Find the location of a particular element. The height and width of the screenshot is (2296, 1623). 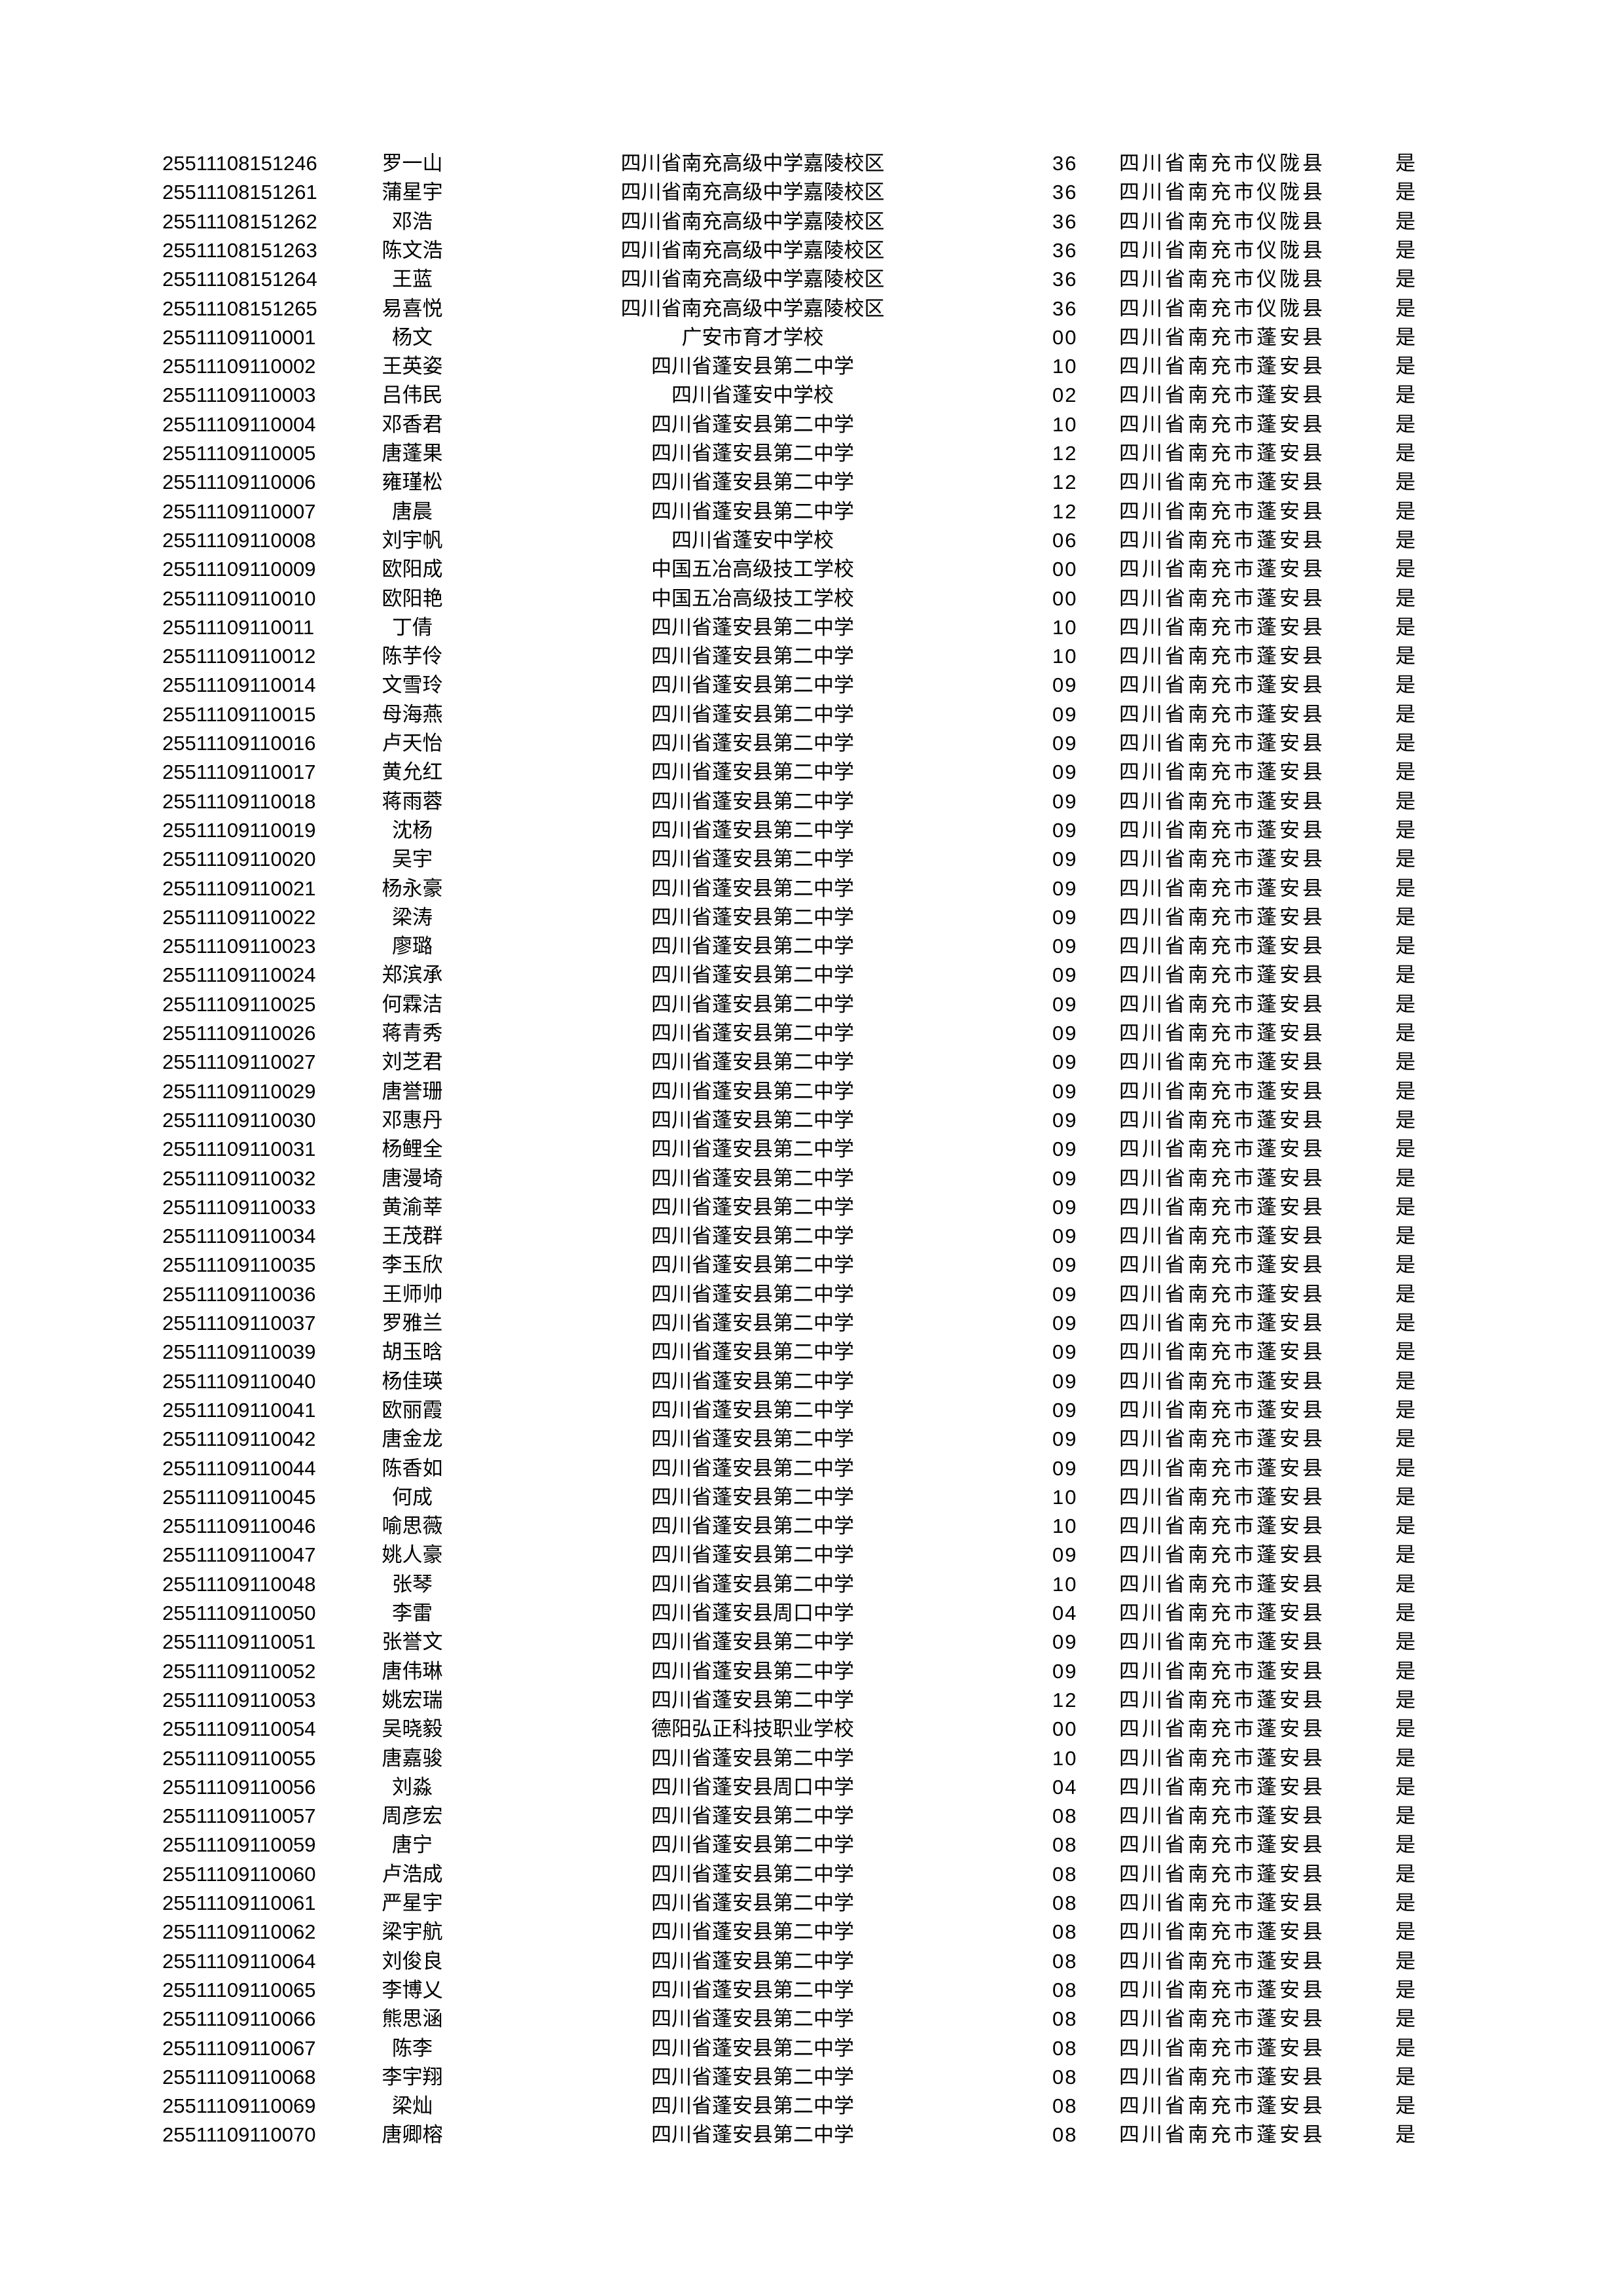

student-id-cell: 25511109110051 is located at coordinates (239, 1642).